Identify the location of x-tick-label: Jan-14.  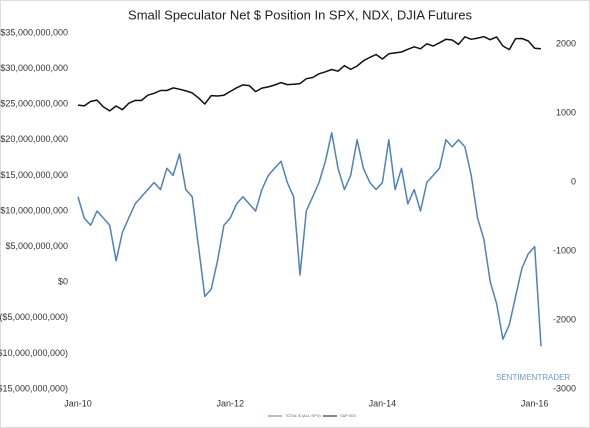
(383, 403).